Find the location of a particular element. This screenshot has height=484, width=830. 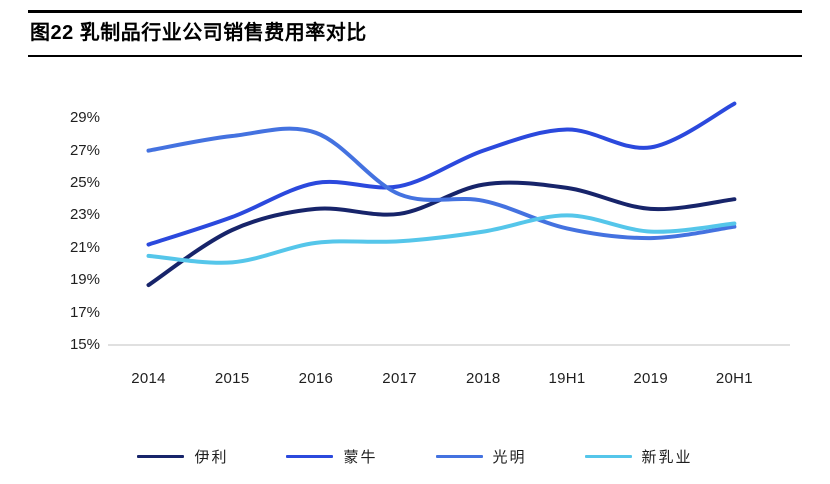

legend-item-2: 光明 is located at coordinates (481, 456).